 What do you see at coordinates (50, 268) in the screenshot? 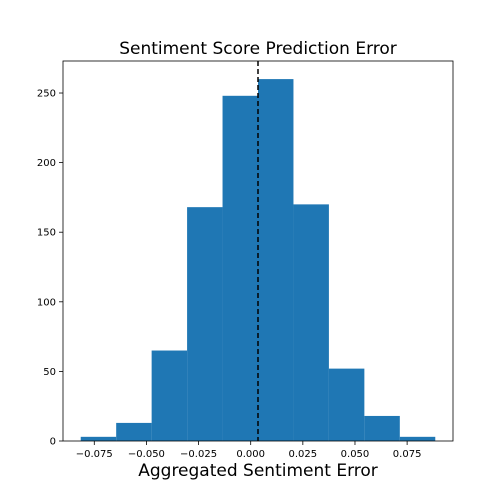
I see `y-axis-ticks: 0 50 100 150 200 250` at bounding box center [50, 268].